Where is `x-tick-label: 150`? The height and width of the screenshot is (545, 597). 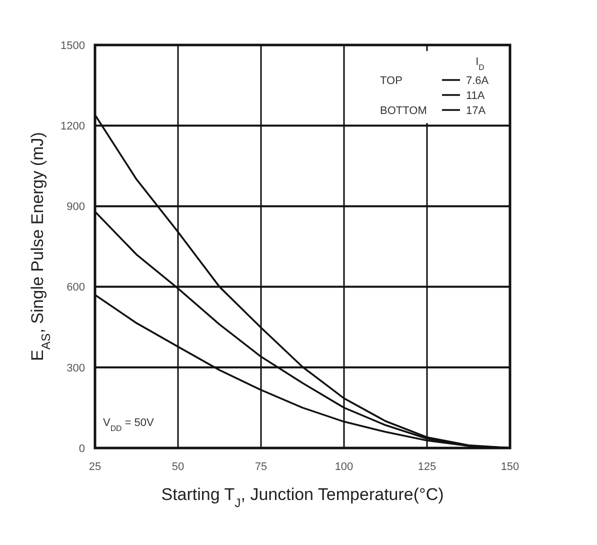 x-tick-label: 150 is located at coordinates (510, 467).